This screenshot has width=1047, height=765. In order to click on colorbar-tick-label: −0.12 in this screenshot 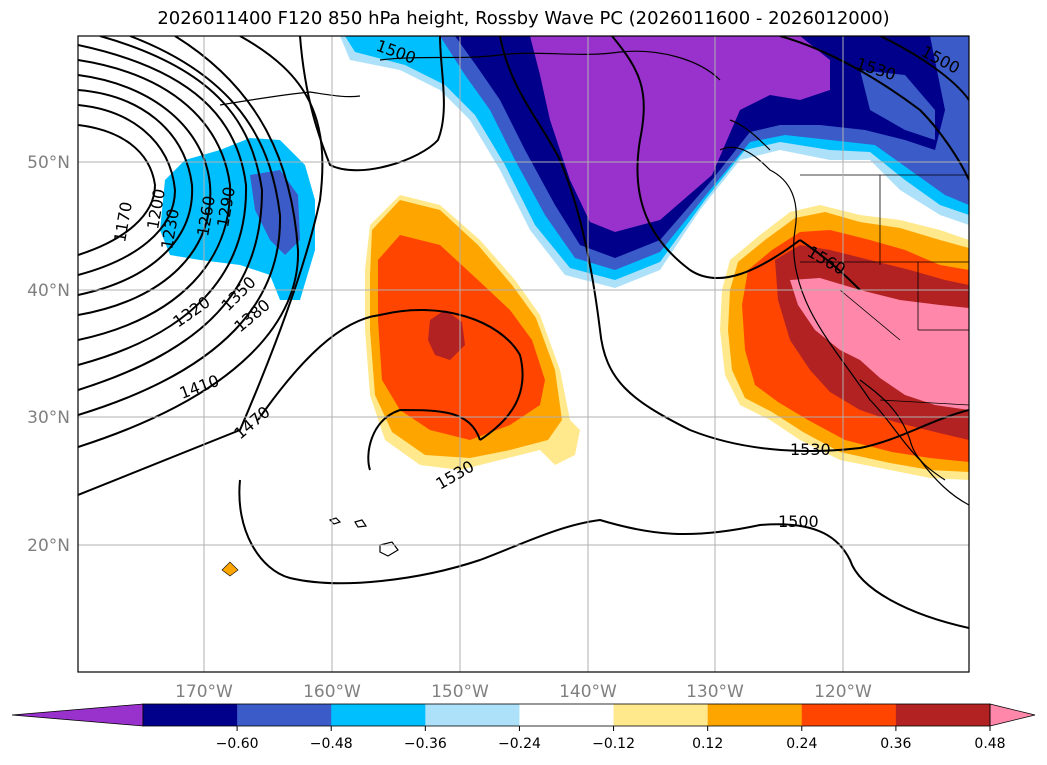, I will do `click(613, 744)`.